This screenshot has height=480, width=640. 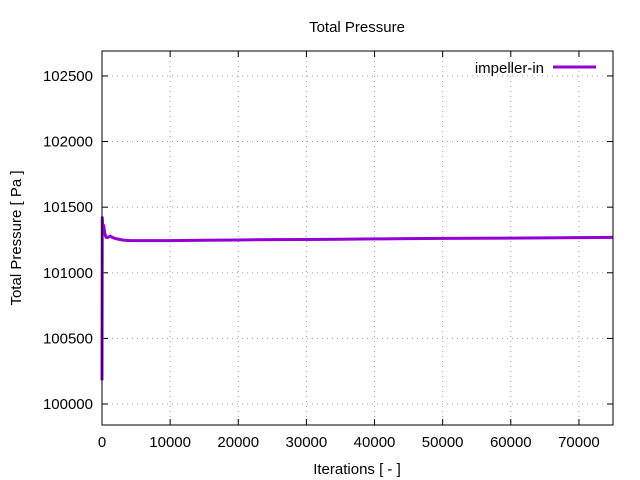 I want to click on y-tick-label: 101500, so click(x=68, y=207).